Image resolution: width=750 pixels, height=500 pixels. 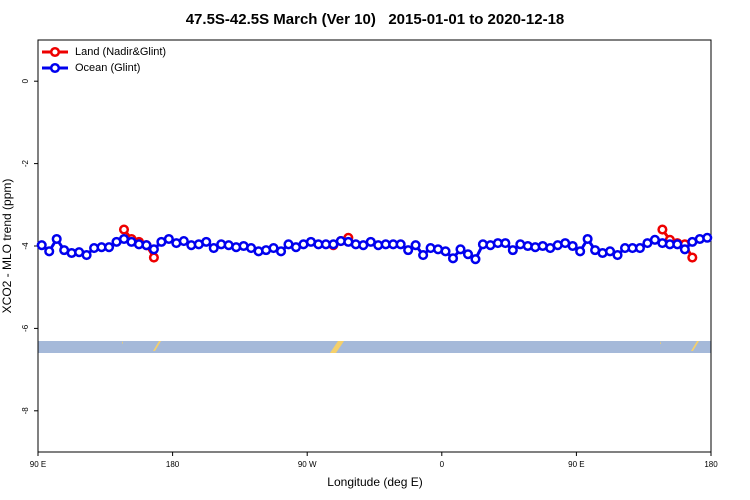 What do you see at coordinates (107, 68) in the screenshot?
I see `legend-label: Ocean (Glint)` at bounding box center [107, 68].